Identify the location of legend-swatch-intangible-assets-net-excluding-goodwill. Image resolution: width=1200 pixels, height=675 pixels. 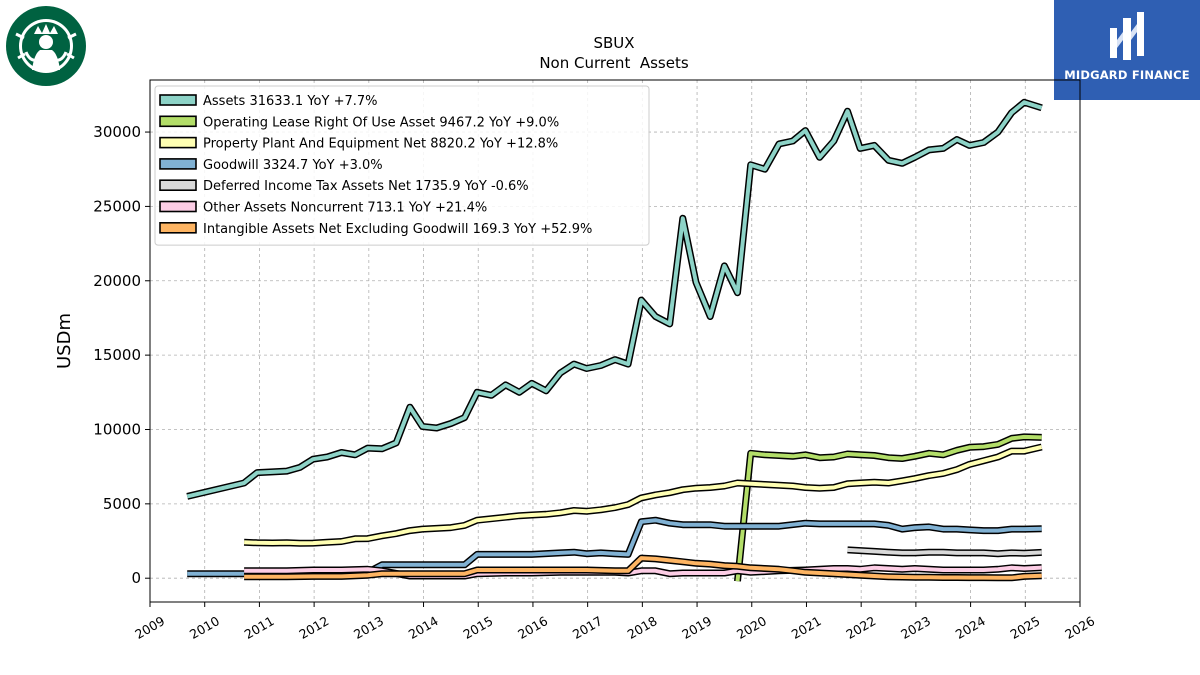
(178, 228).